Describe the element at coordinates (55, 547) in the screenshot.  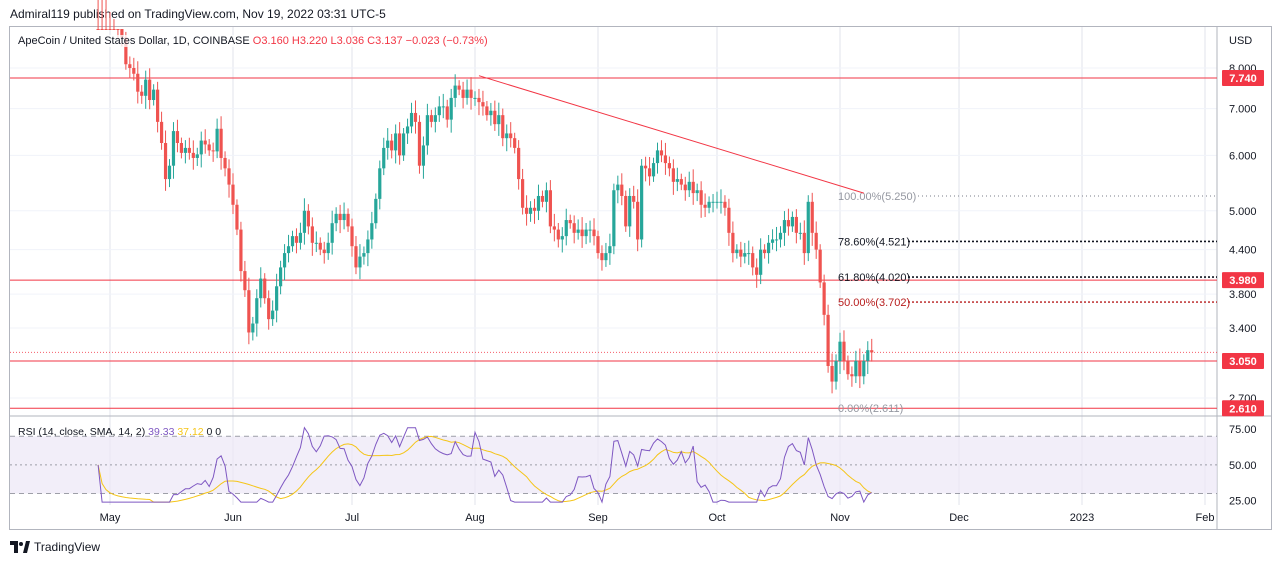
I see `tradingview-logo: TradingView` at that location.